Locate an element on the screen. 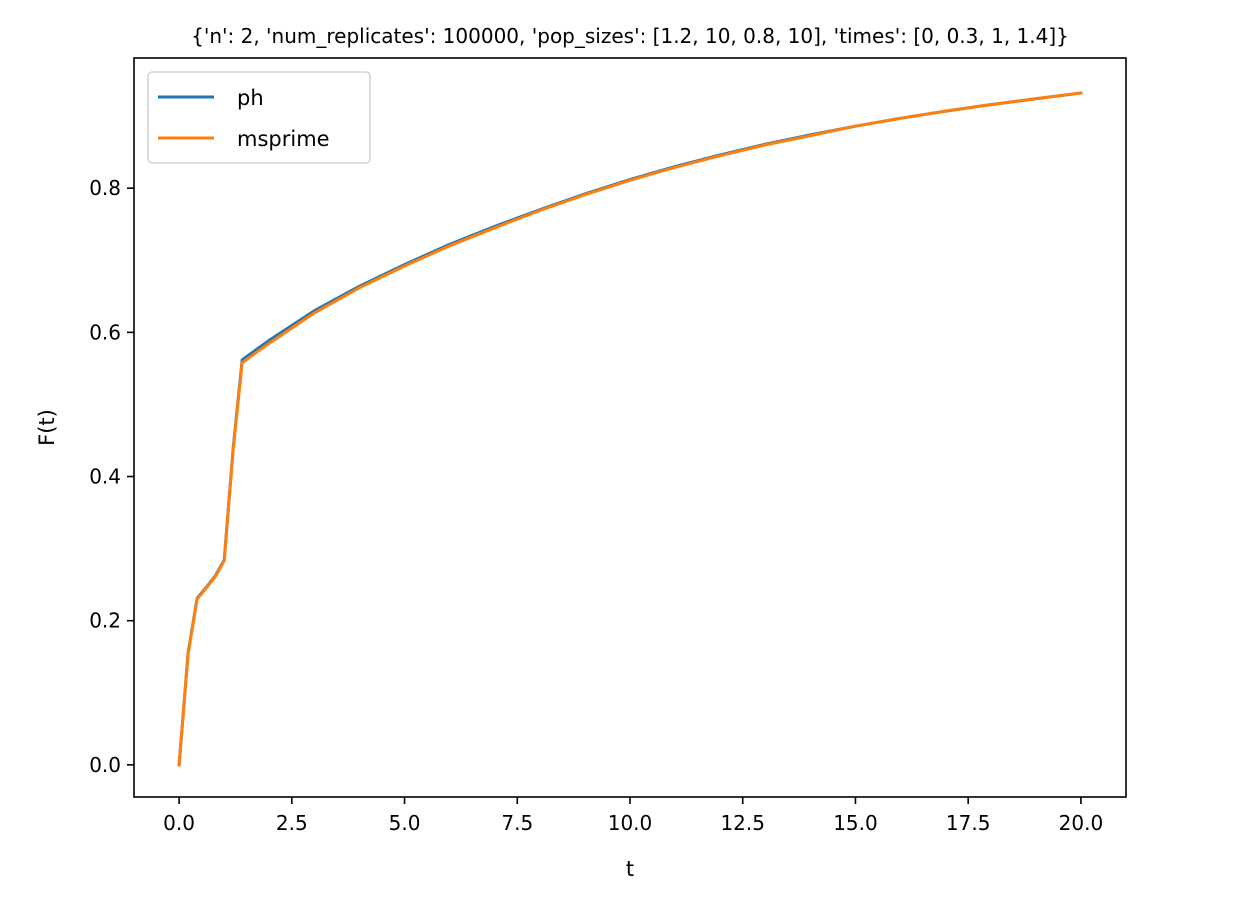 This screenshot has height=904, width=1259. legend-box is located at coordinates (259, 117).